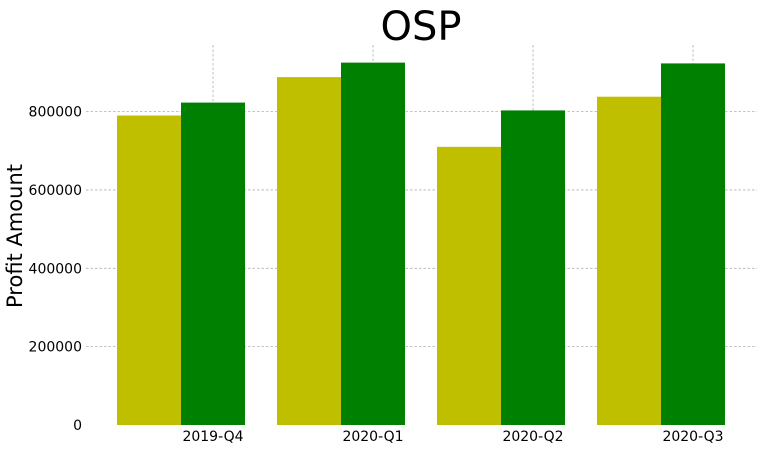 This screenshot has width=763, height=449. Describe the element at coordinates (629, 261) in the screenshot. I see `bar-series-1-2020-Q3` at that location.